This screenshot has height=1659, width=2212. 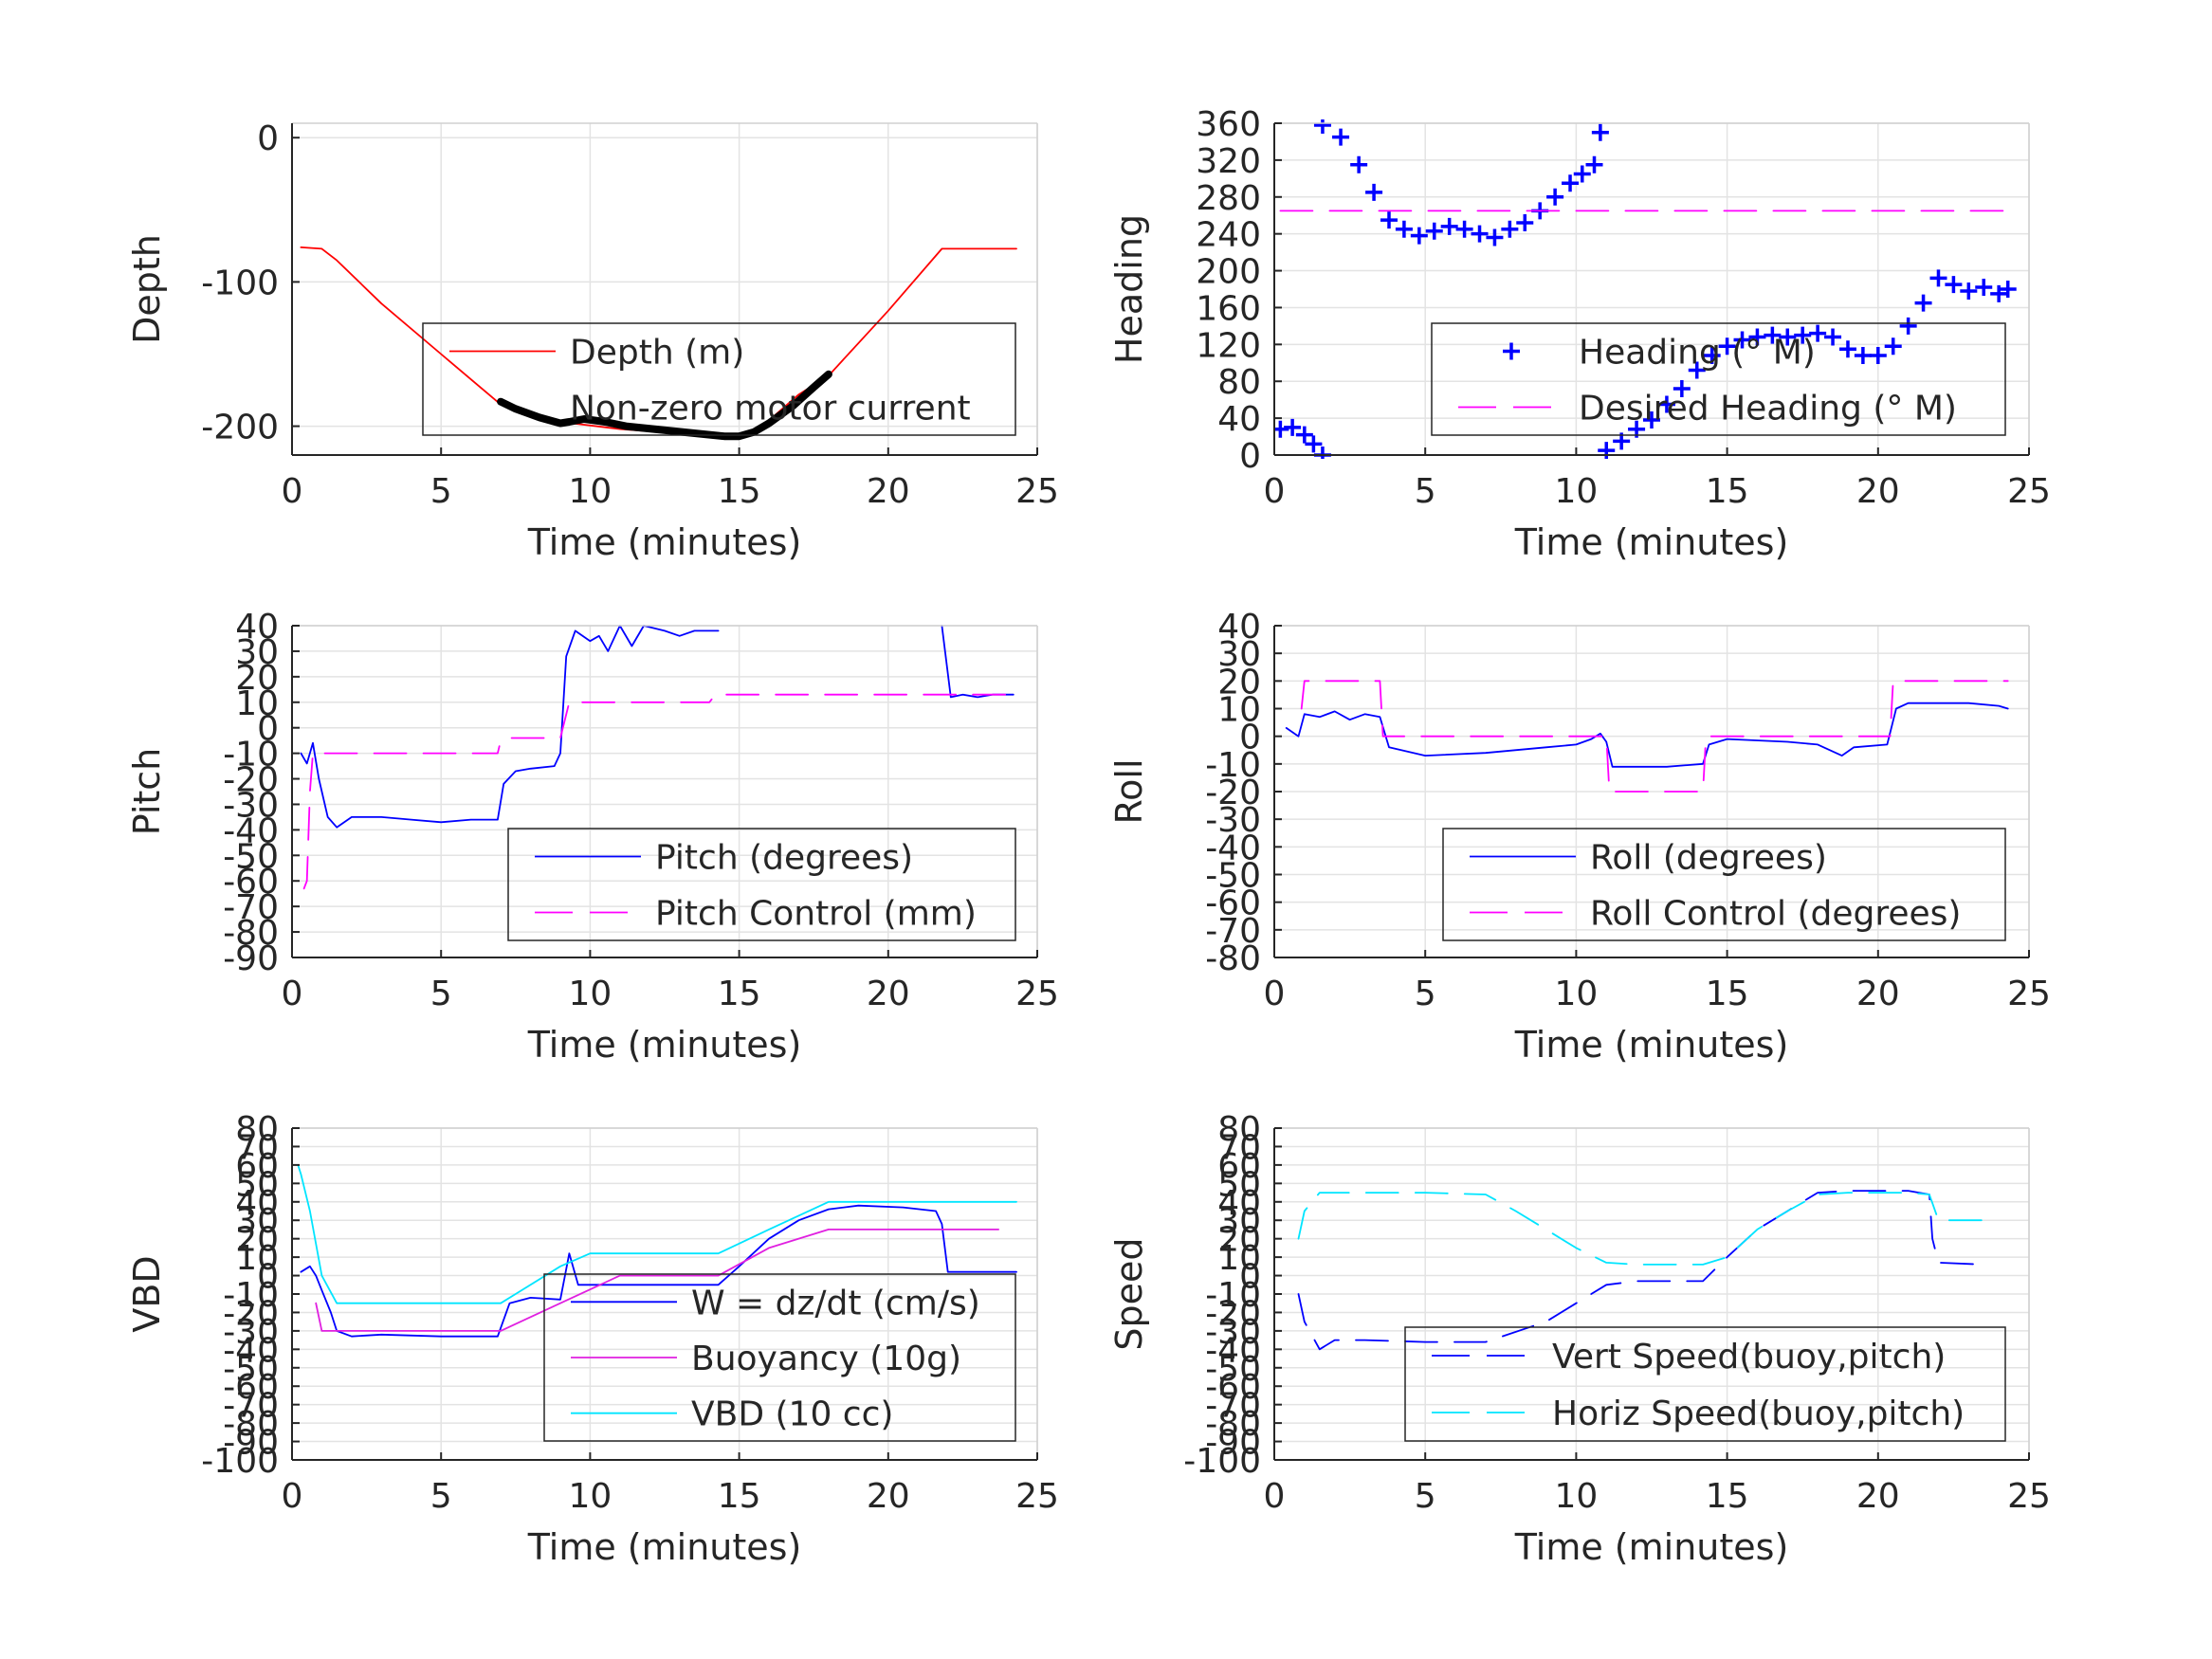 I want to click on y-axis-label: Heading, so click(x=1129, y=289).